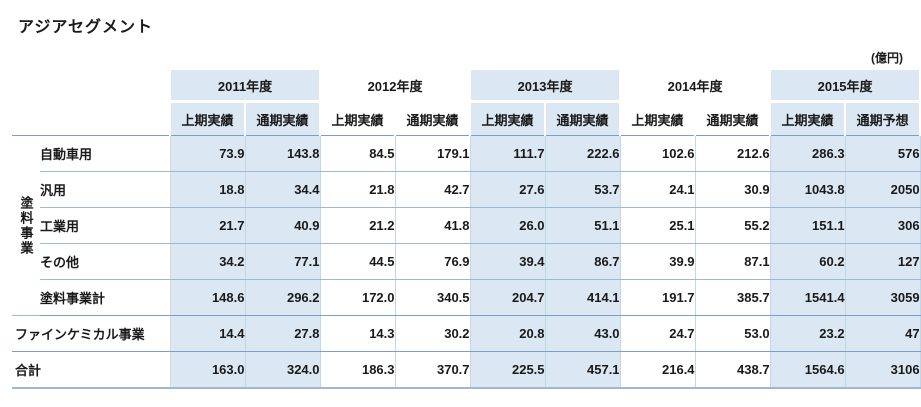 The height and width of the screenshot is (407, 921). What do you see at coordinates (507, 153) in the screenshot?
I see `value-cell: 111.7` at bounding box center [507, 153].